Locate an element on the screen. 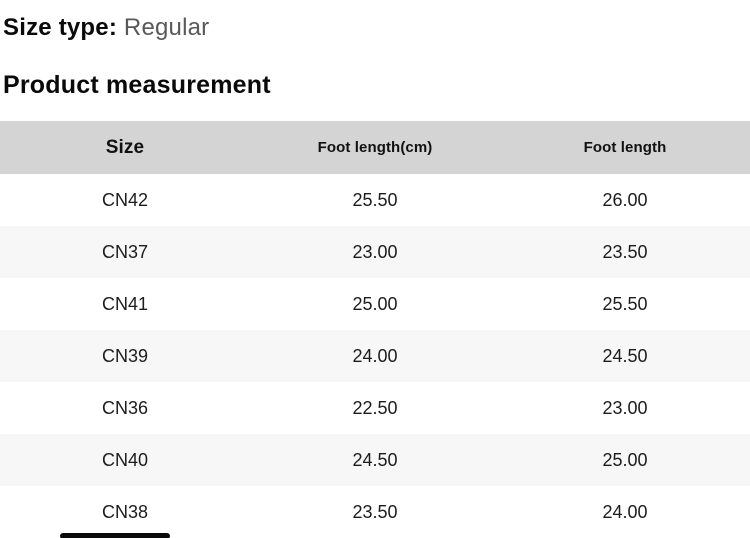 This screenshot has height=538, width=750. table-cell: CN42 is located at coordinates (125, 199).